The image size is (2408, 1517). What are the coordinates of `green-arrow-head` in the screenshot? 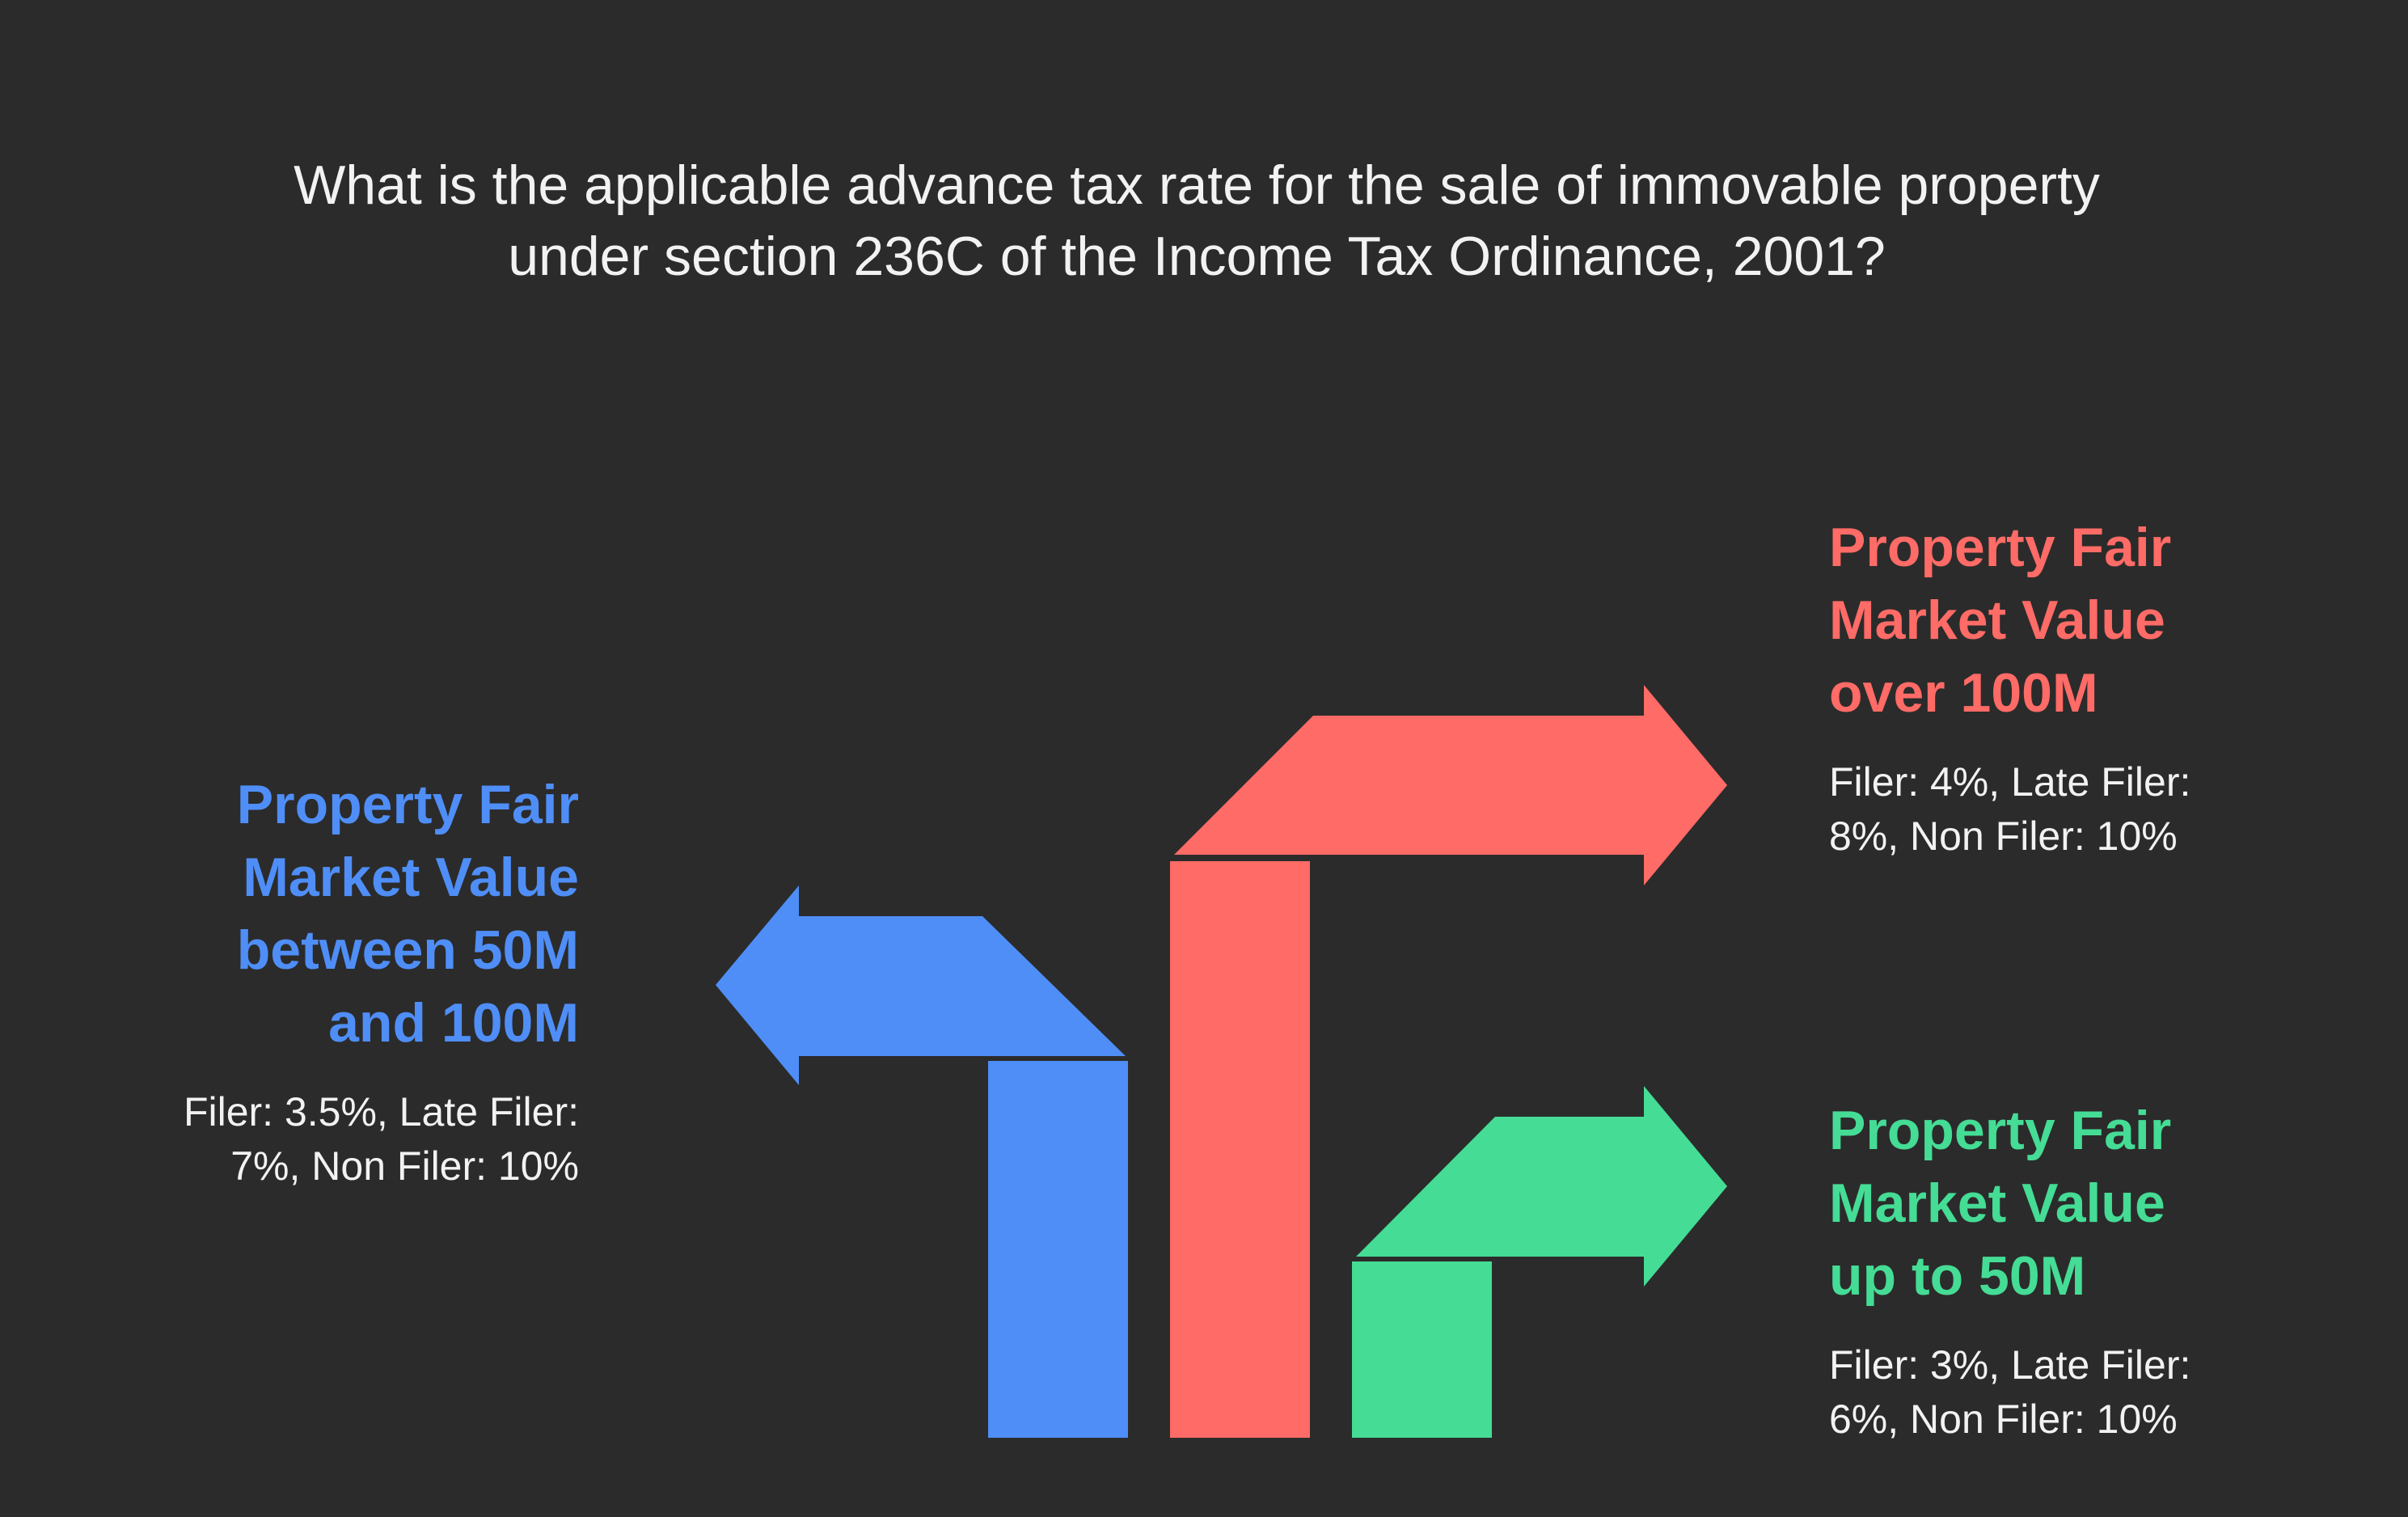 It's located at (1541, 1186).